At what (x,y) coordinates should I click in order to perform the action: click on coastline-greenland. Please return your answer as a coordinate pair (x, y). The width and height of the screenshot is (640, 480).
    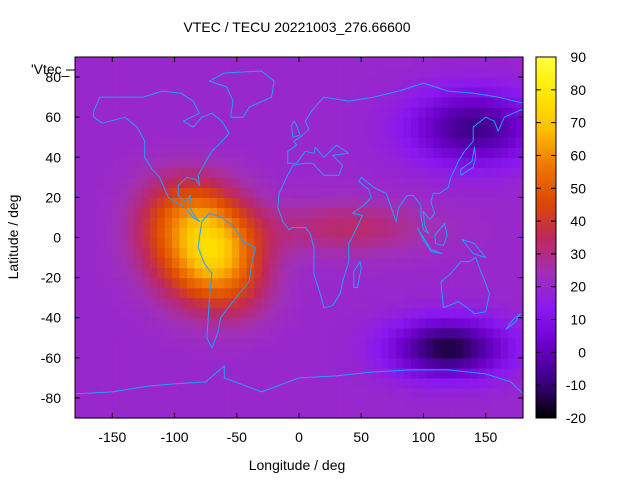
    Looking at the image, I should click on (241, 94).